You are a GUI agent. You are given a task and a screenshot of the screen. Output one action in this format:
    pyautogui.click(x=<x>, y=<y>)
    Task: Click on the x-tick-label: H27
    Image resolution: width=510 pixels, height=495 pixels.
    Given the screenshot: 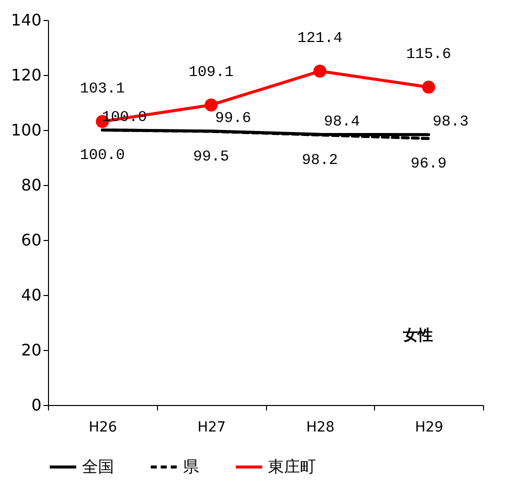 What is the action you would take?
    pyautogui.click(x=211, y=428)
    